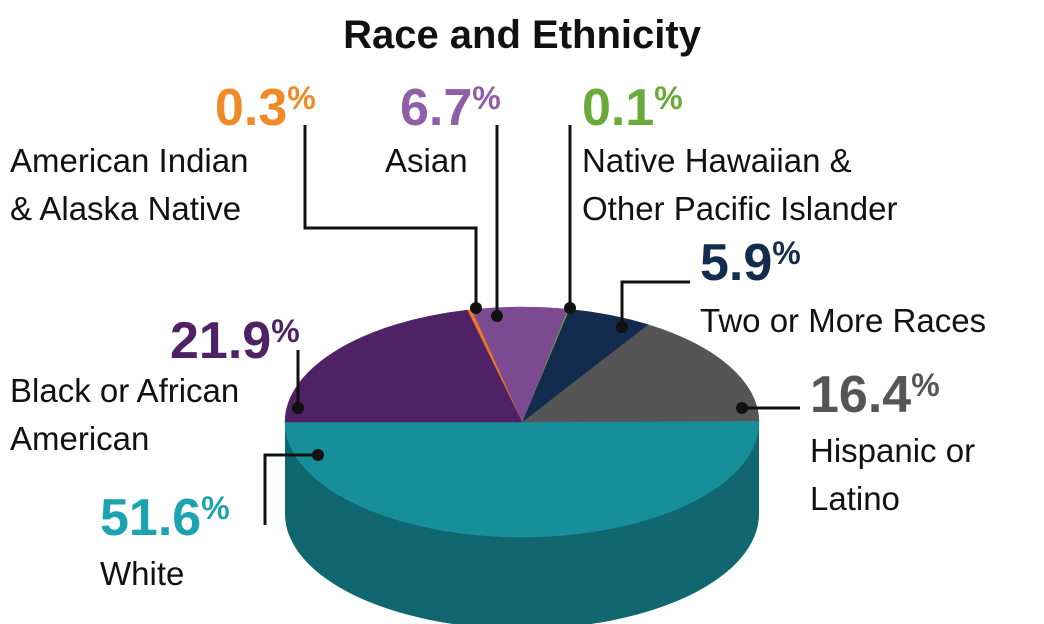  I want to click on category-label: Native Hawaiian & Other Pacific Islander, so click(739, 184).